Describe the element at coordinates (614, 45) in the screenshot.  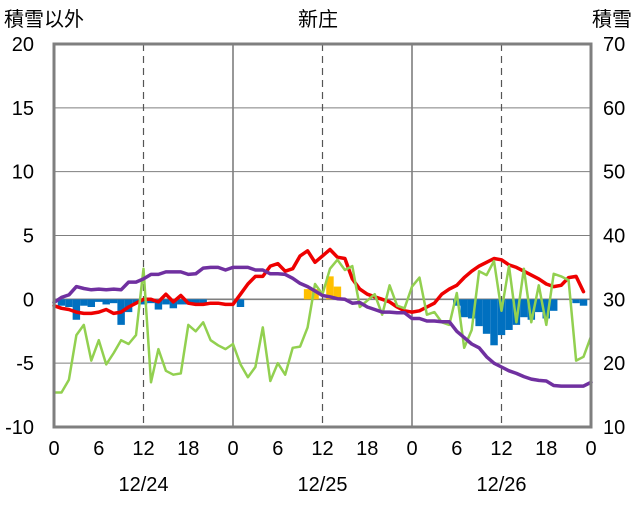
I see `right-tick-label: 70` at that location.